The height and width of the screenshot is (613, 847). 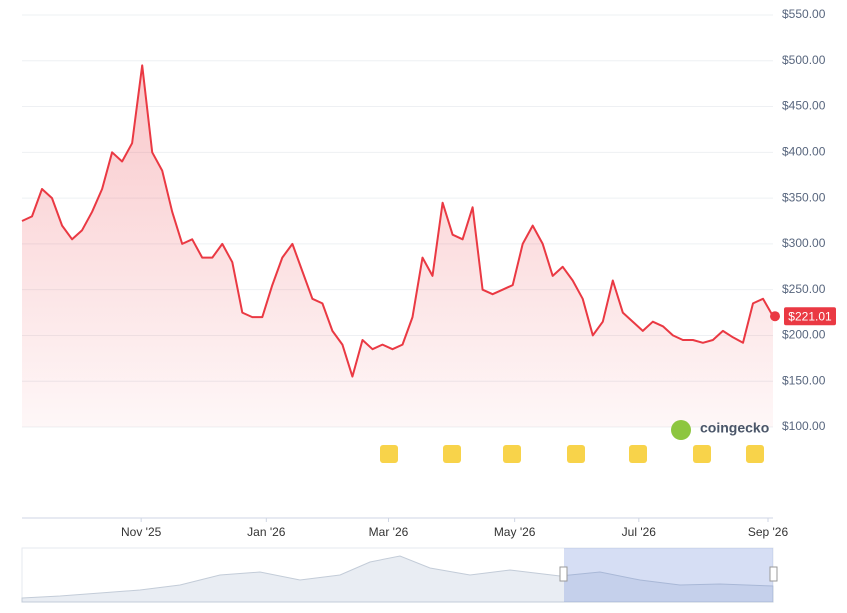 What do you see at coordinates (399, 575) in the screenshot?
I see `navigator` at bounding box center [399, 575].